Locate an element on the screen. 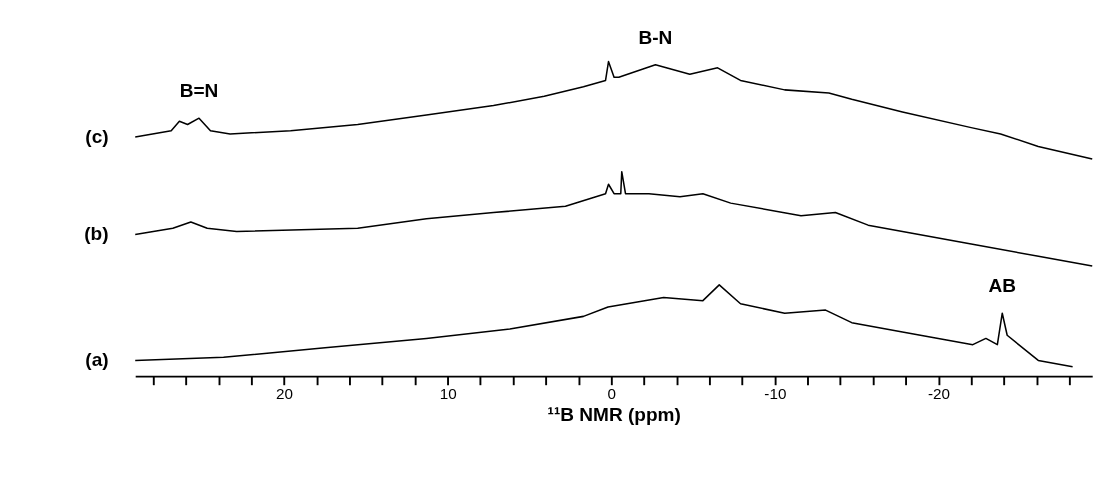 The height and width of the screenshot is (497, 1097). x-axis-title: ¹¹B NMR (ppm) is located at coordinates (614, 415).